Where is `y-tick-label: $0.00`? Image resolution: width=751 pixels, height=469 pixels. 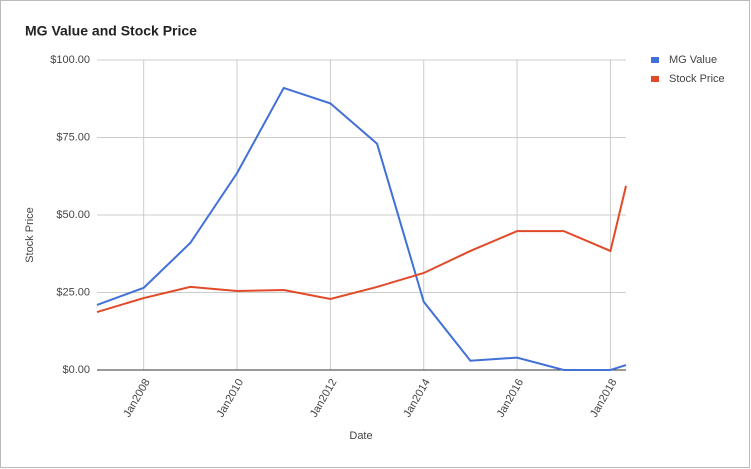 y-tick-label: $0.00 is located at coordinates (76, 370).